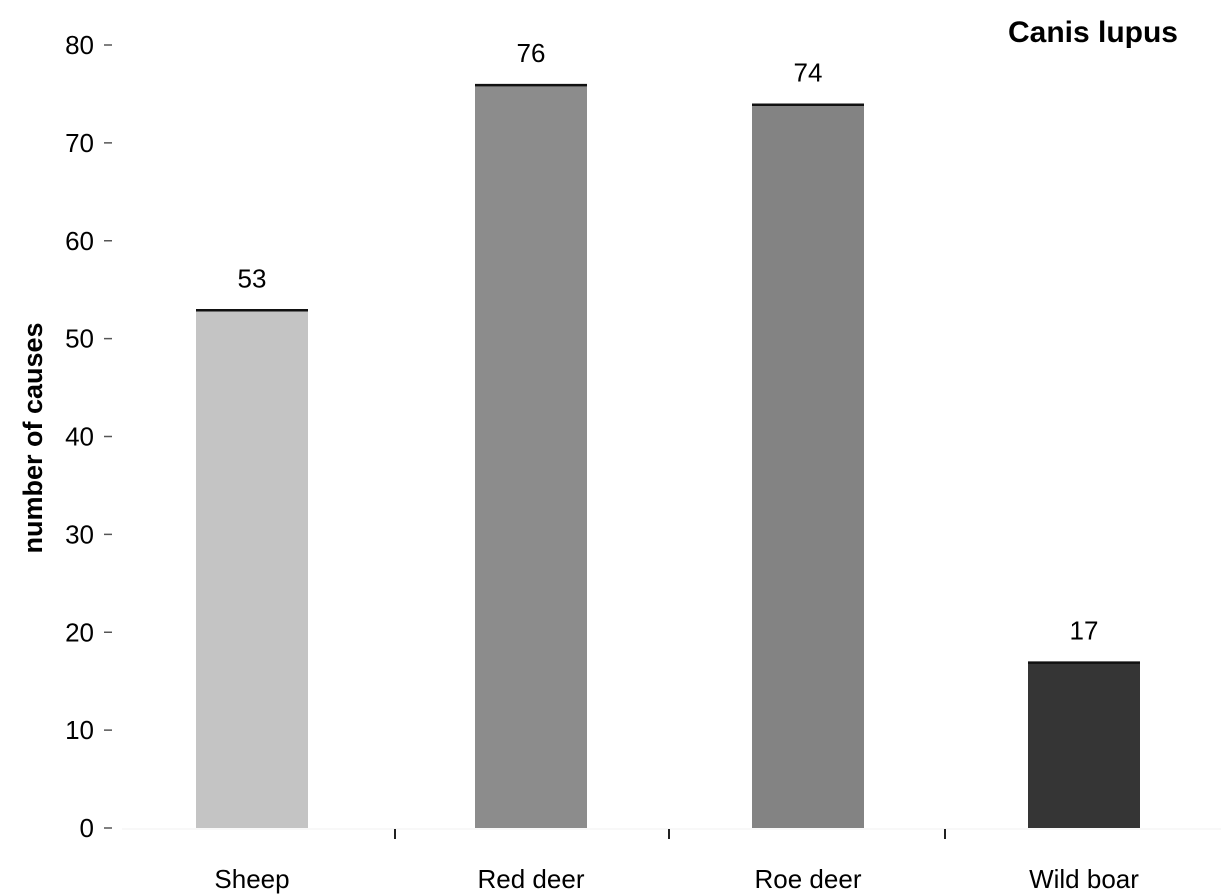 The width and height of the screenshot is (1221, 895). I want to click on data-label: 53, so click(252, 278).